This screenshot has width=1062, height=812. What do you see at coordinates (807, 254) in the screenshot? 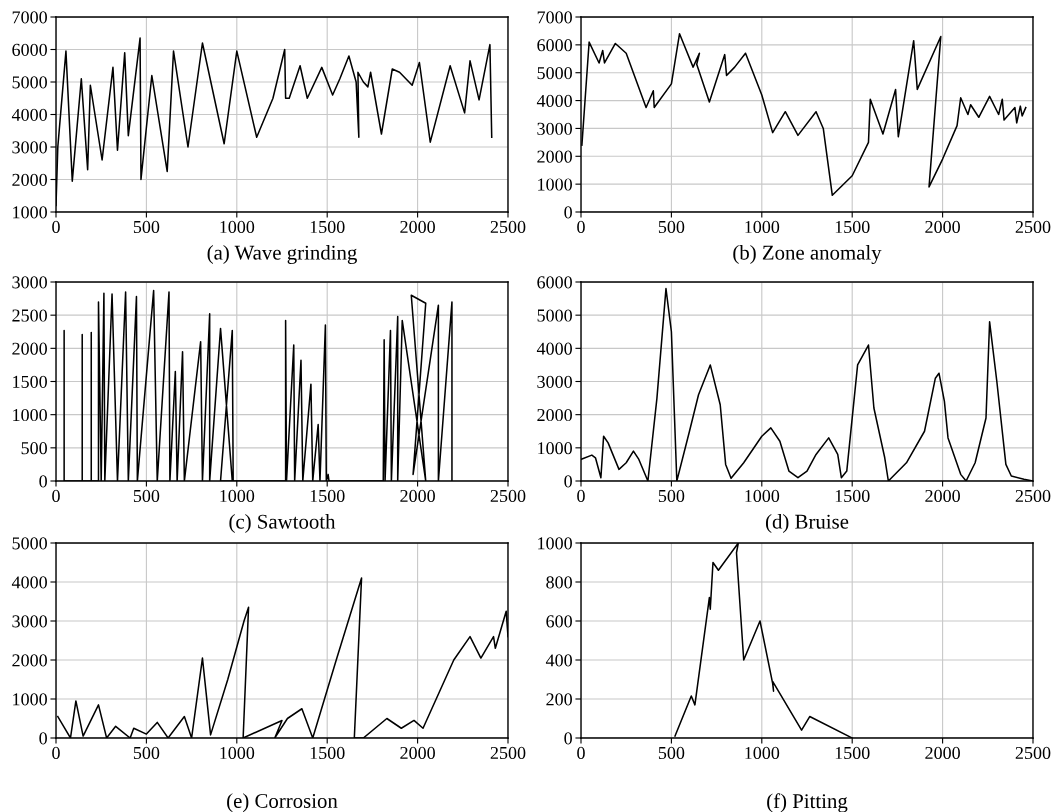
I see `x-axis-title: (b) Zone anomaly` at bounding box center [807, 254].